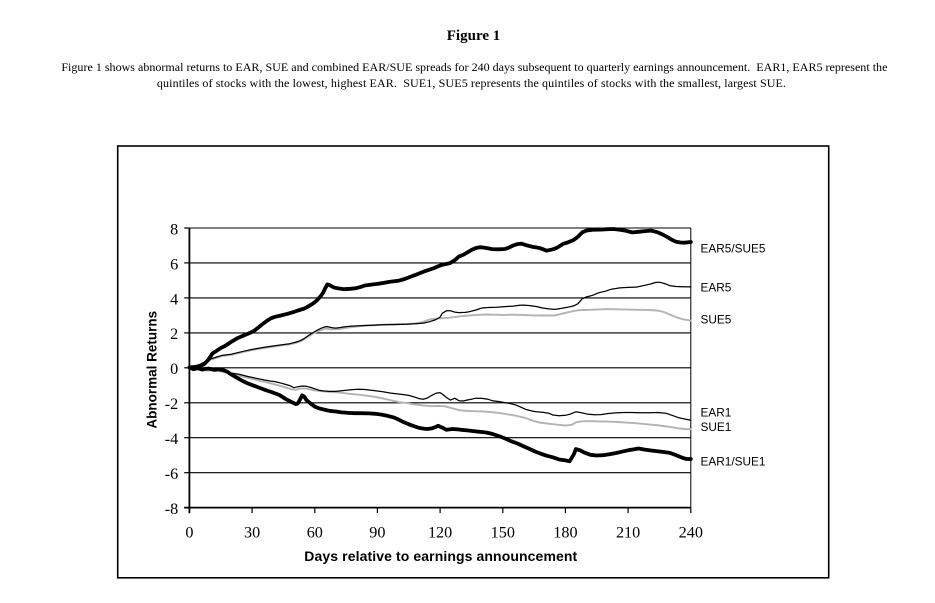 The width and height of the screenshot is (935, 603). I want to click on svg-text: 6, so click(174, 264).